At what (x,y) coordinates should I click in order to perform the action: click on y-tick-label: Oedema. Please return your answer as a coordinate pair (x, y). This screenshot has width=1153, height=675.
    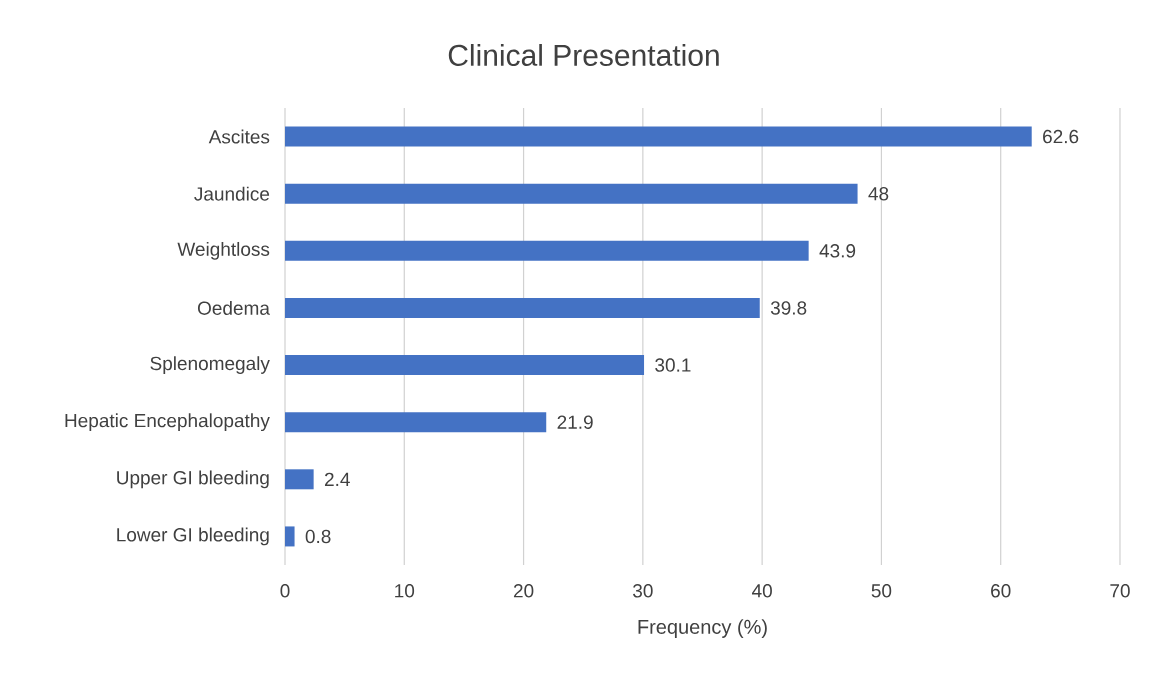
    Looking at the image, I should click on (233, 307).